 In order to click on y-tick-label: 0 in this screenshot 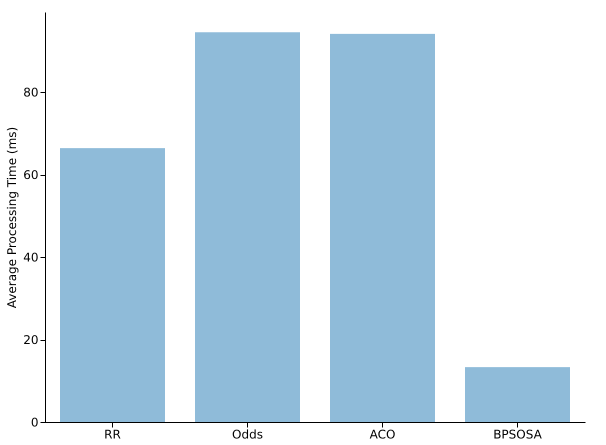, I will do `click(34, 423)`.